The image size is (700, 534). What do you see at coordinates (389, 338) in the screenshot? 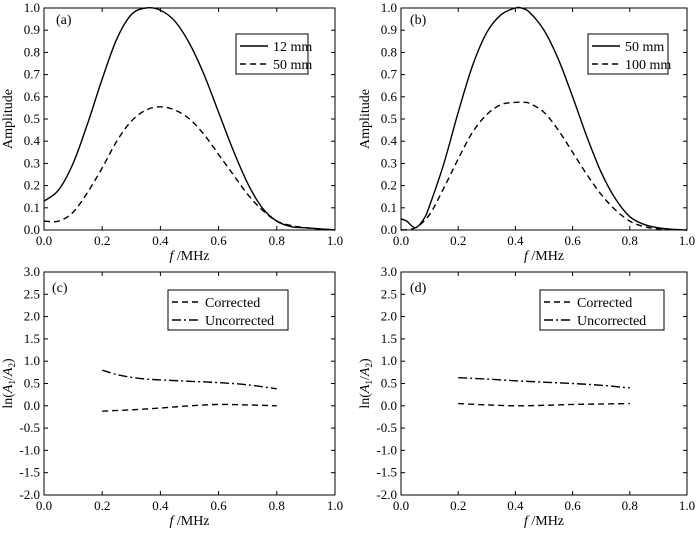
I see `y-tick-label: 1.5` at bounding box center [389, 338].